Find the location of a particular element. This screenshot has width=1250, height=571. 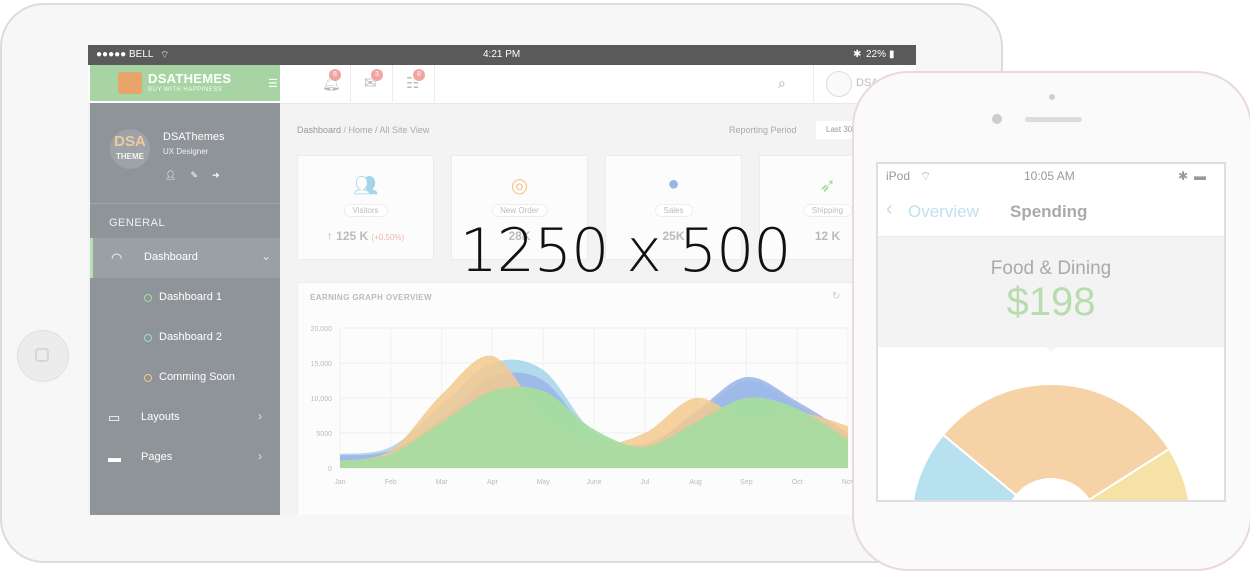

monitor-icon: ▭ is located at coordinates (114, 417).